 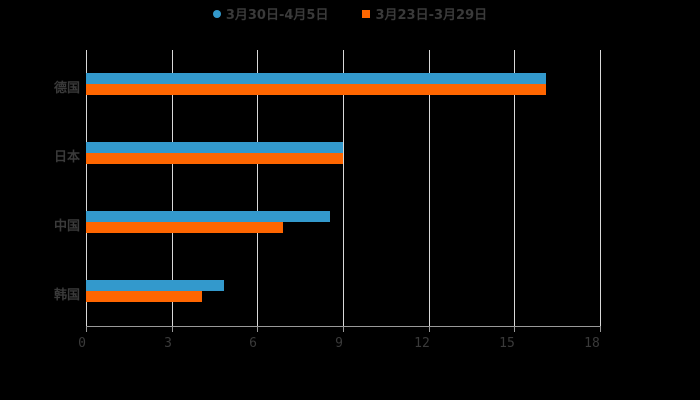 I want to click on legend-label: 3月23日-3月29日, so click(x=431, y=15).